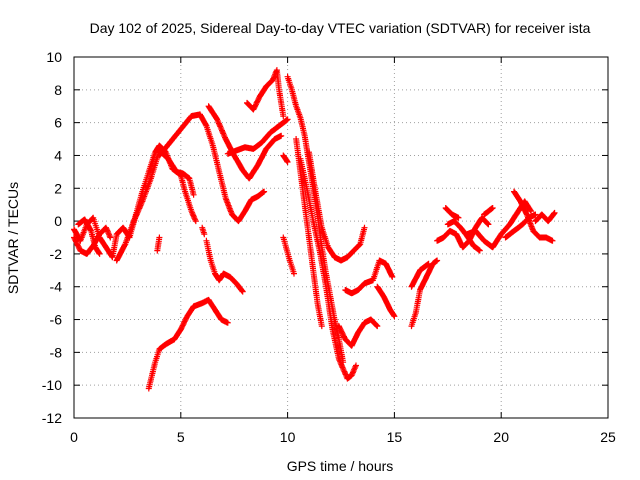 This screenshot has height=480, width=640. What do you see at coordinates (58, 90) in the screenshot?
I see `y-tick-label: 8` at bounding box center [58, 90].